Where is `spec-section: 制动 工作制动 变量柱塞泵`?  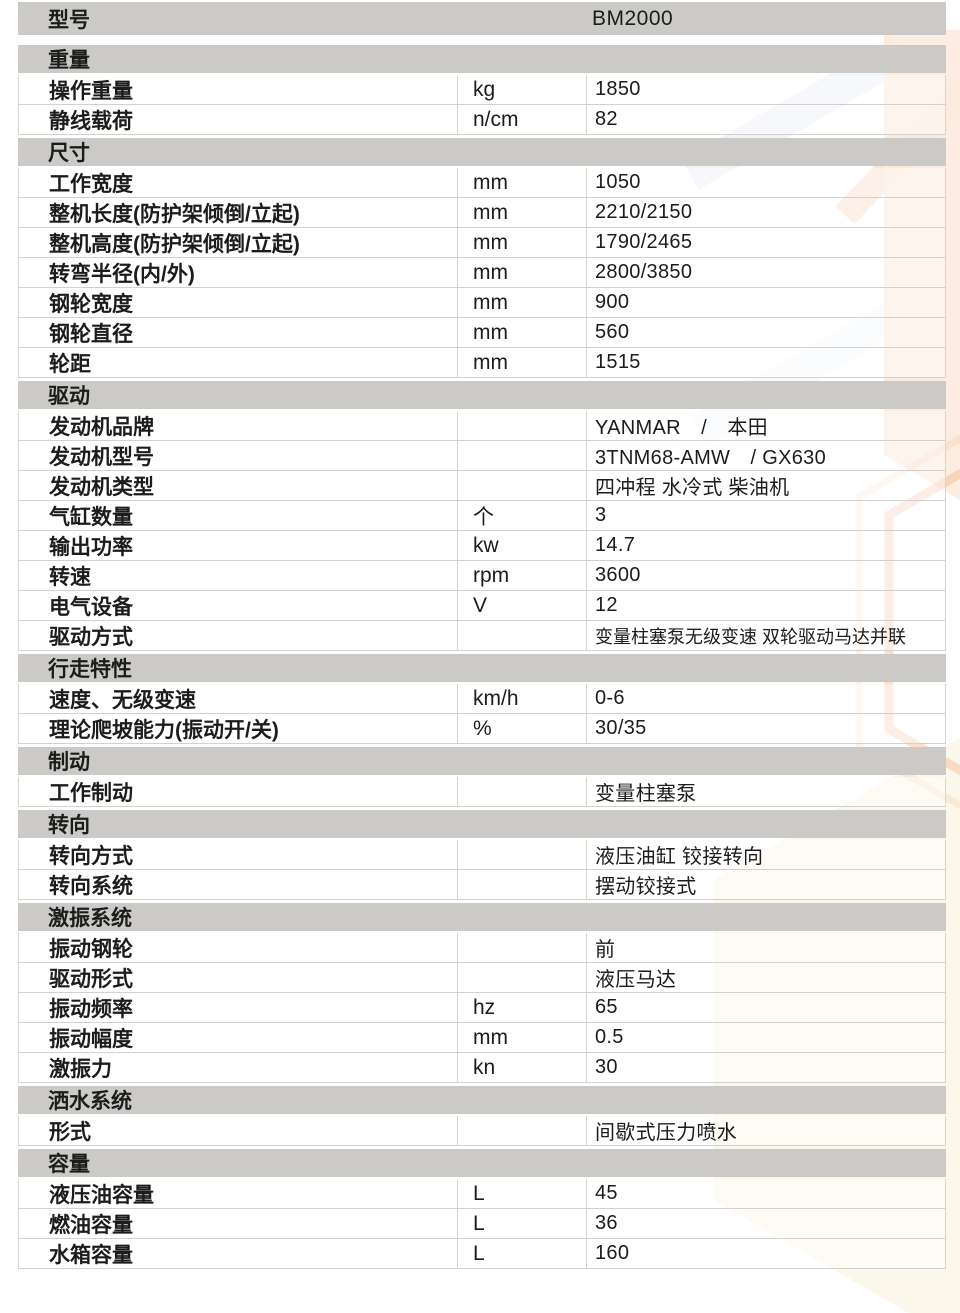
spec-section: 制动 工作制动 变量柱塞泵 is located at coordinates (482, 777).